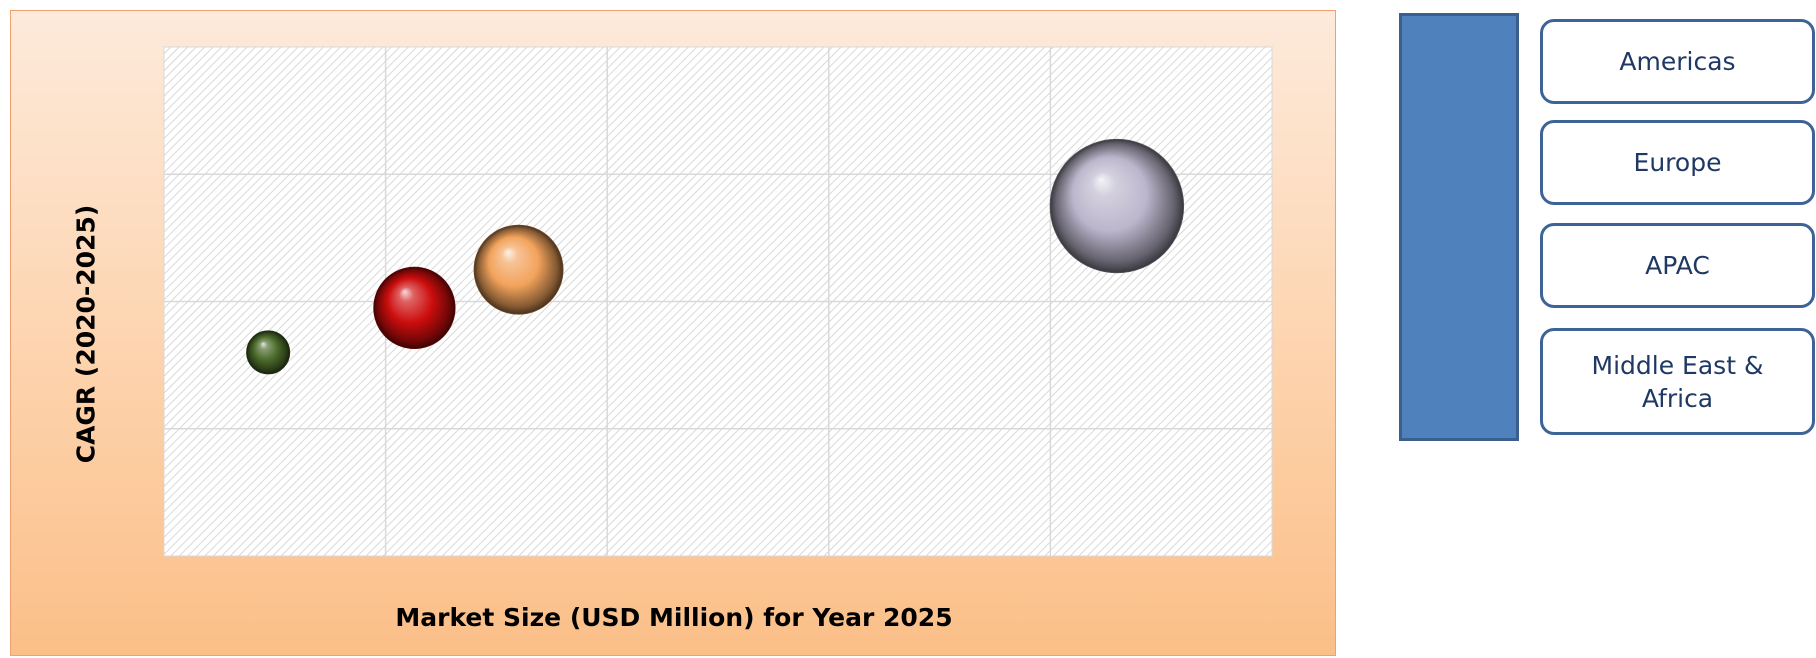 The width and height of the screenshot is (1816, 658). I want to click on x-axis-title: Market Size (USD Million) for Year 2025, so click(674, 617).